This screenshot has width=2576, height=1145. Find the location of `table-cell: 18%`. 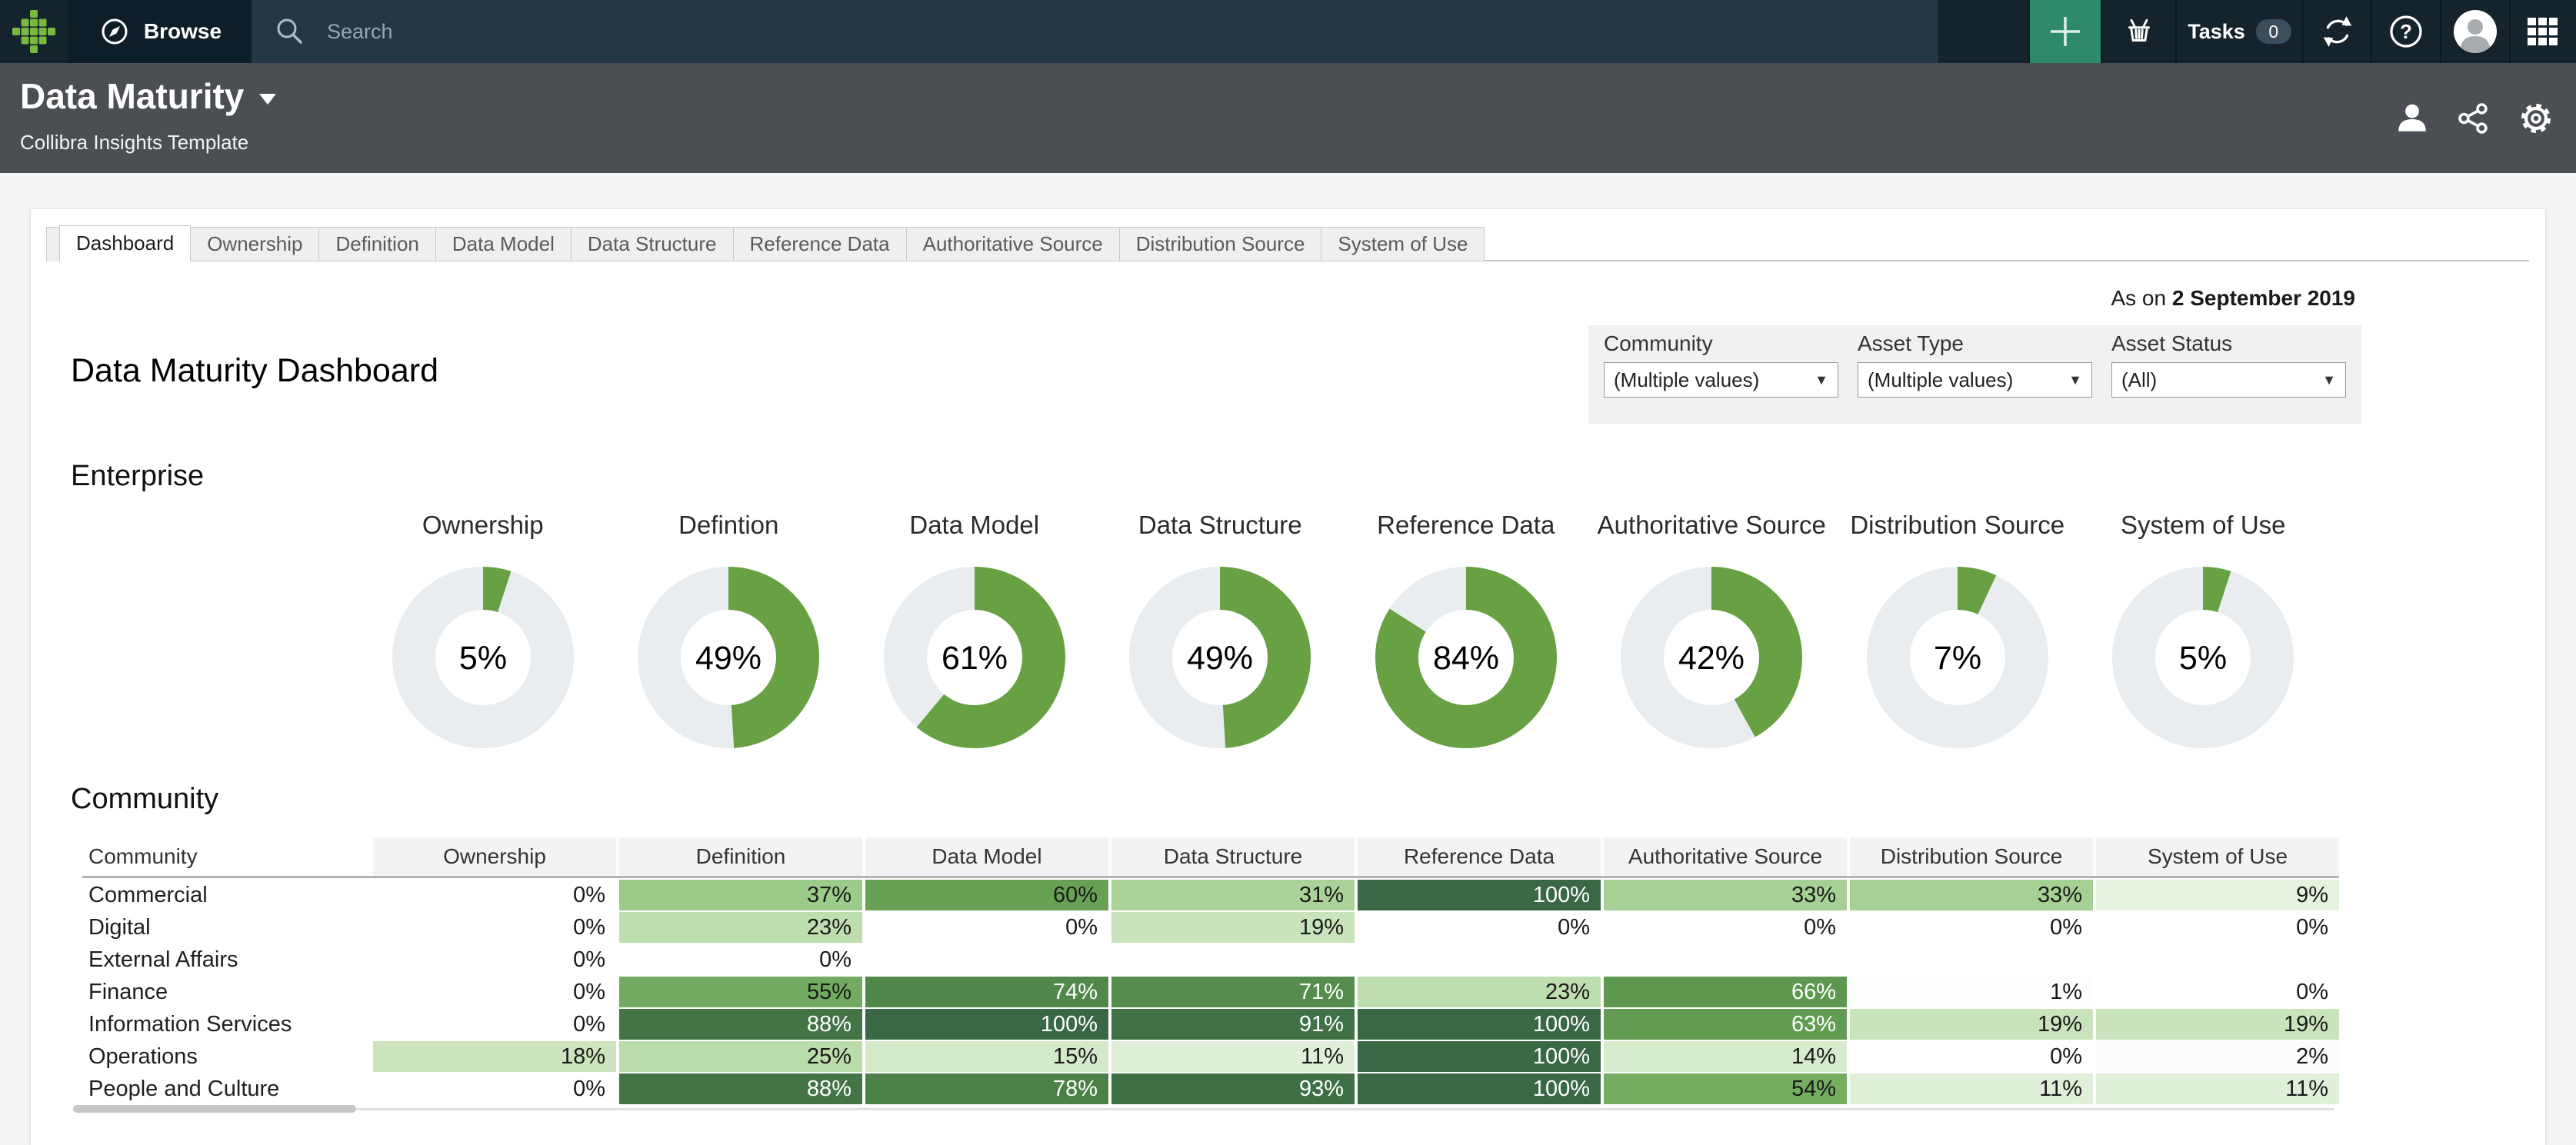

table-cell: 18% is located at coordinates (494, 1056).